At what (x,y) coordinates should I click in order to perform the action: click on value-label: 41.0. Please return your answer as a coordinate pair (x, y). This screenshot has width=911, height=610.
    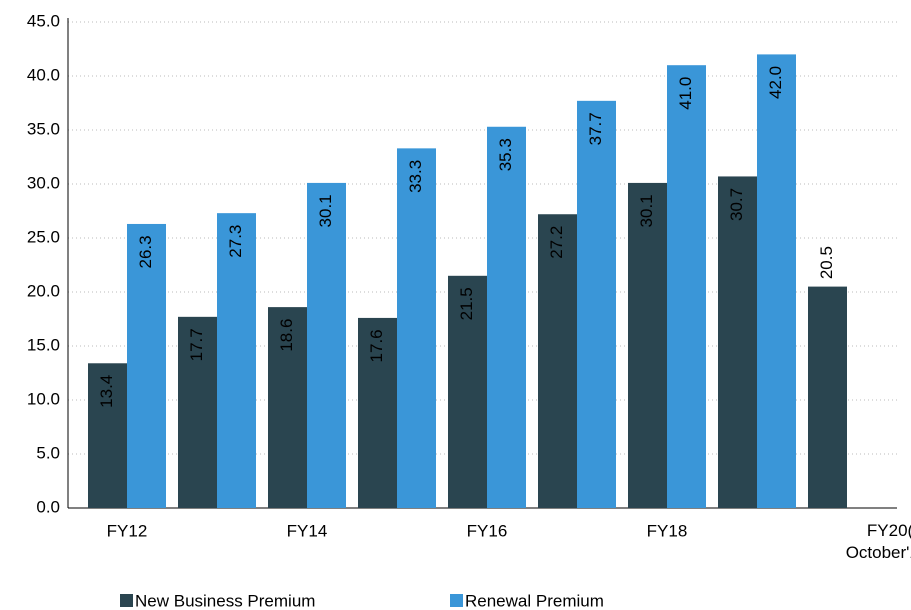
    Looking at the image, I should click on (685, 93).